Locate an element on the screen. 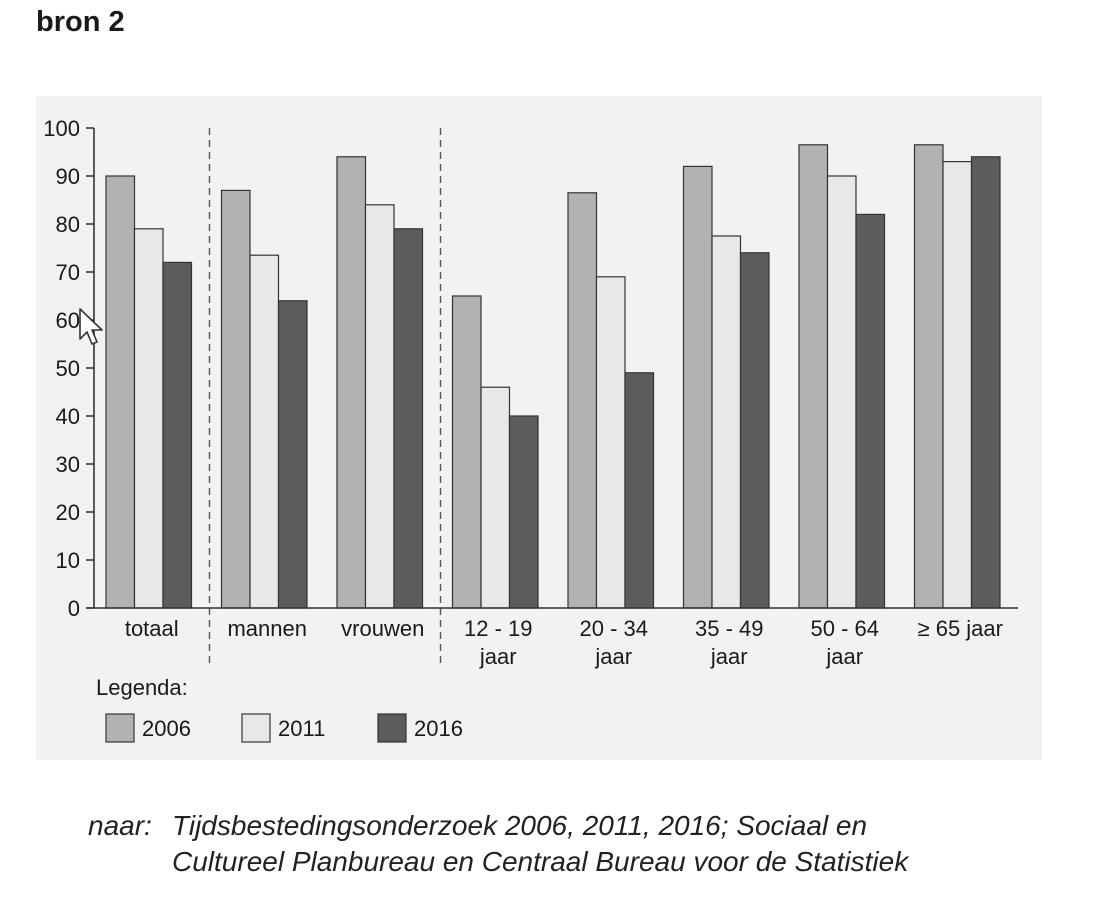 This screenshot has width=1098, height=905. legend-label-2016: 2016 is located at coordinates (438, 728).